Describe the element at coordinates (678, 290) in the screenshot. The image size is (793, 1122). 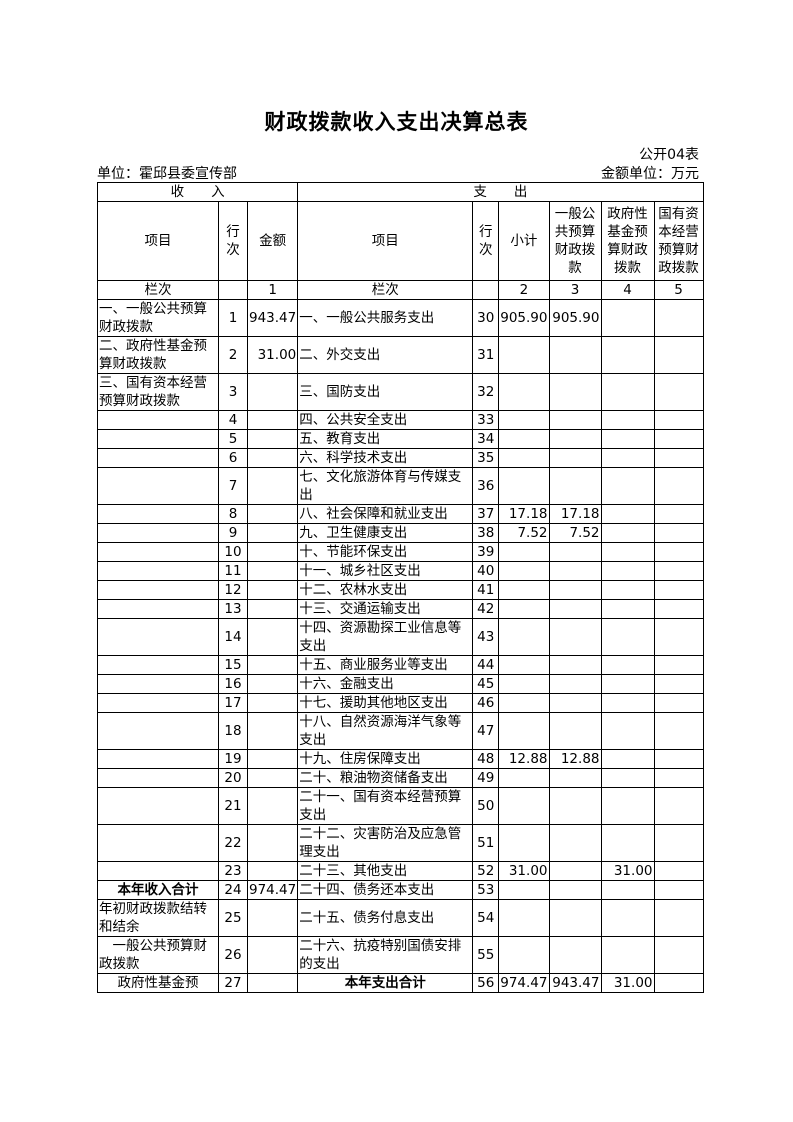
I see `column-number-5: 5` at that location.